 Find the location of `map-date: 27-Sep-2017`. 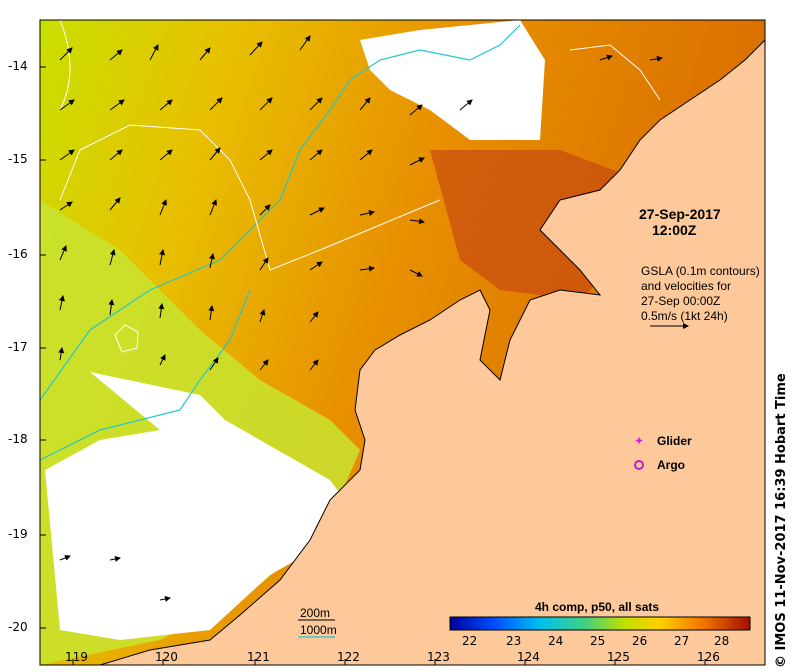

map-date: 27-Sep-2017 is located at coordinates (680, 214).